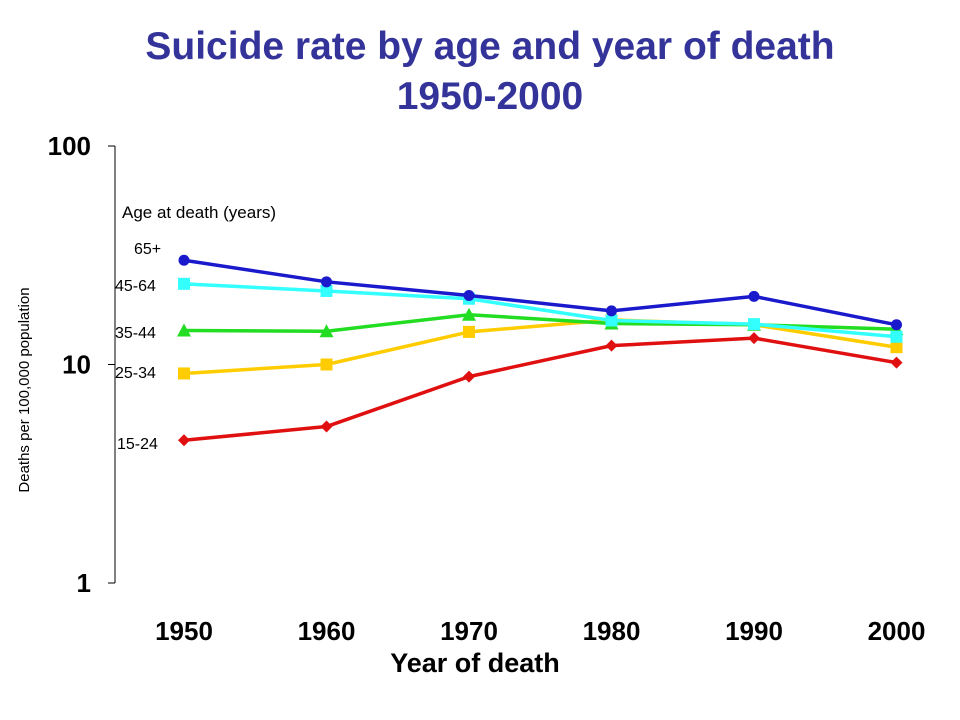 The width and height of the screenshot is (960, 720). Describe the element at coordinates (475, 663) in the screenshot. I see `x-axis-label: Year of death` at that location.